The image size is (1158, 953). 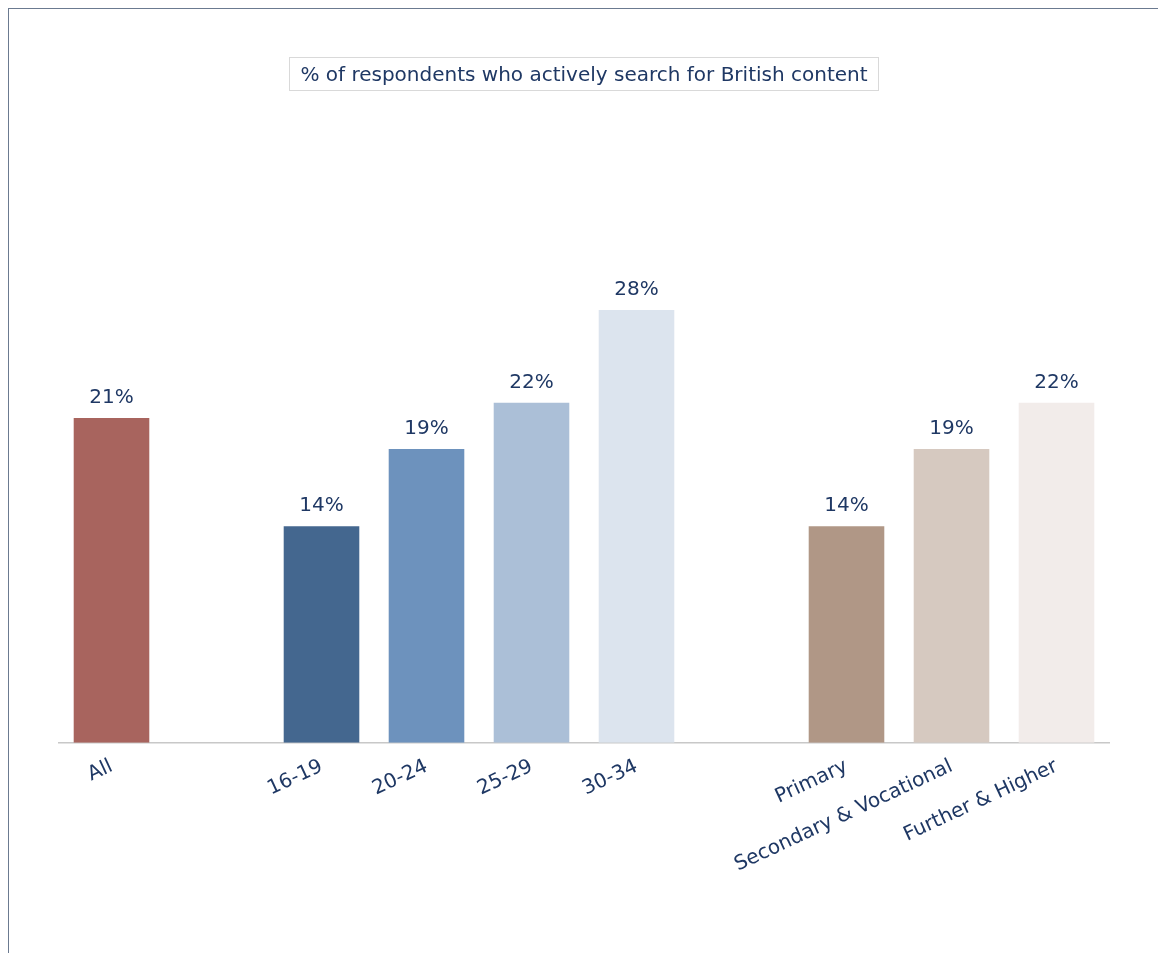 I want to click on chart-title: % of respondents who actively search for British content, so click(x=584, y=74).